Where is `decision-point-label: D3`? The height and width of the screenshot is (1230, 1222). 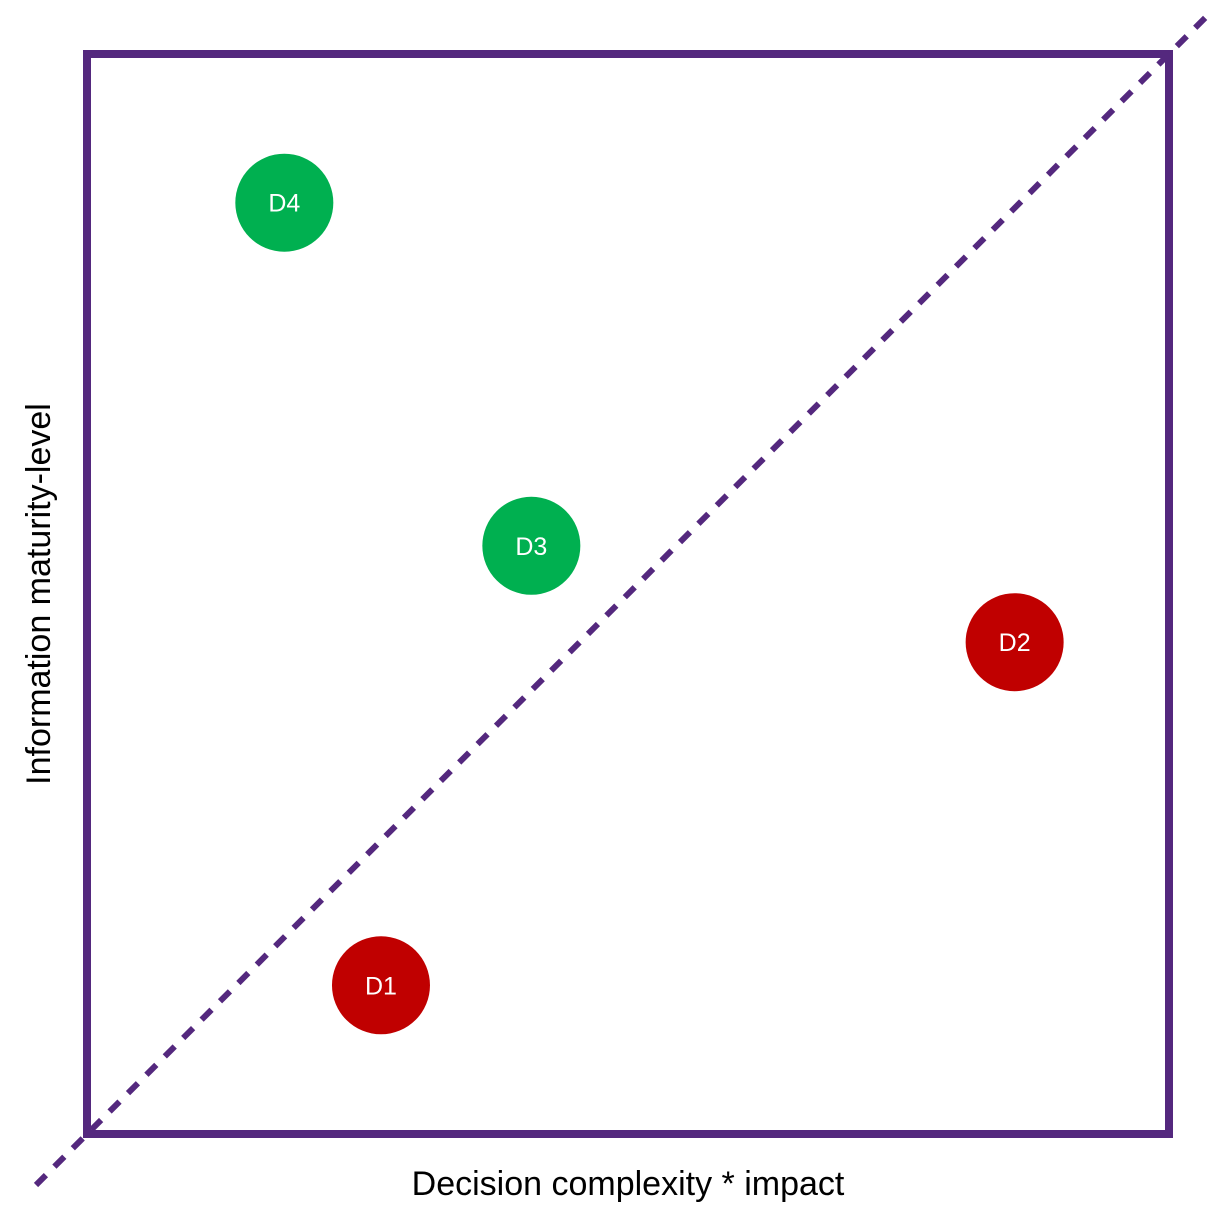
decision-point-label: D3 is located at coordinates (531, 547).